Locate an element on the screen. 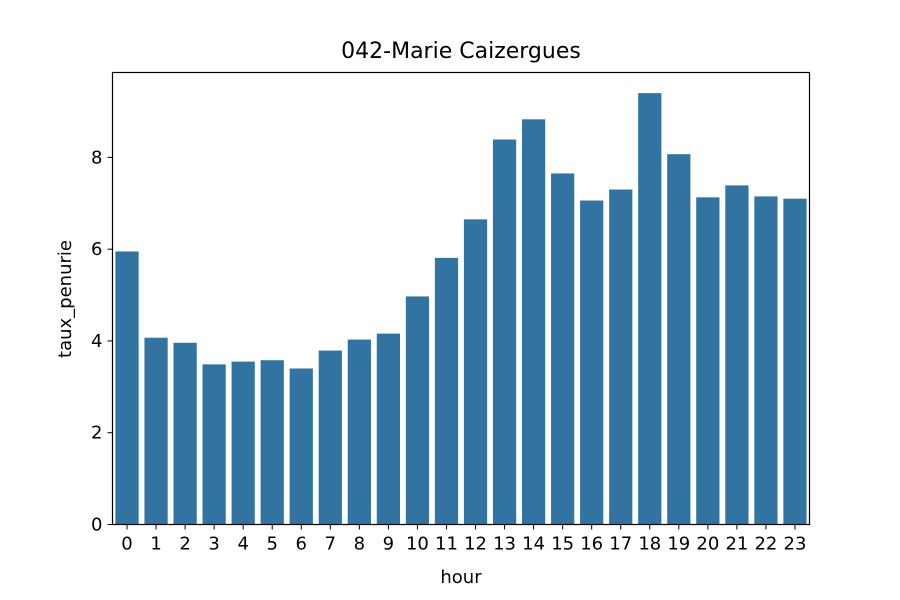 This screenshot has height=600, width=900. y-tick-label: 4 is located at coordinates (96, 341).